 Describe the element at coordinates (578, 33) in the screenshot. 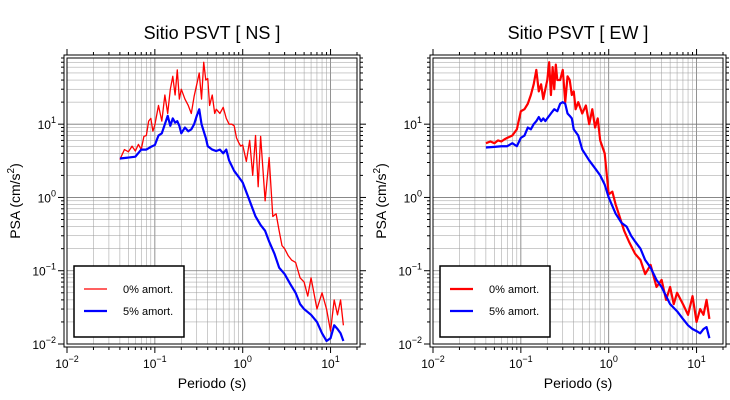

I see `chart-title: Sitio PSVT [ EW ]` at that location.